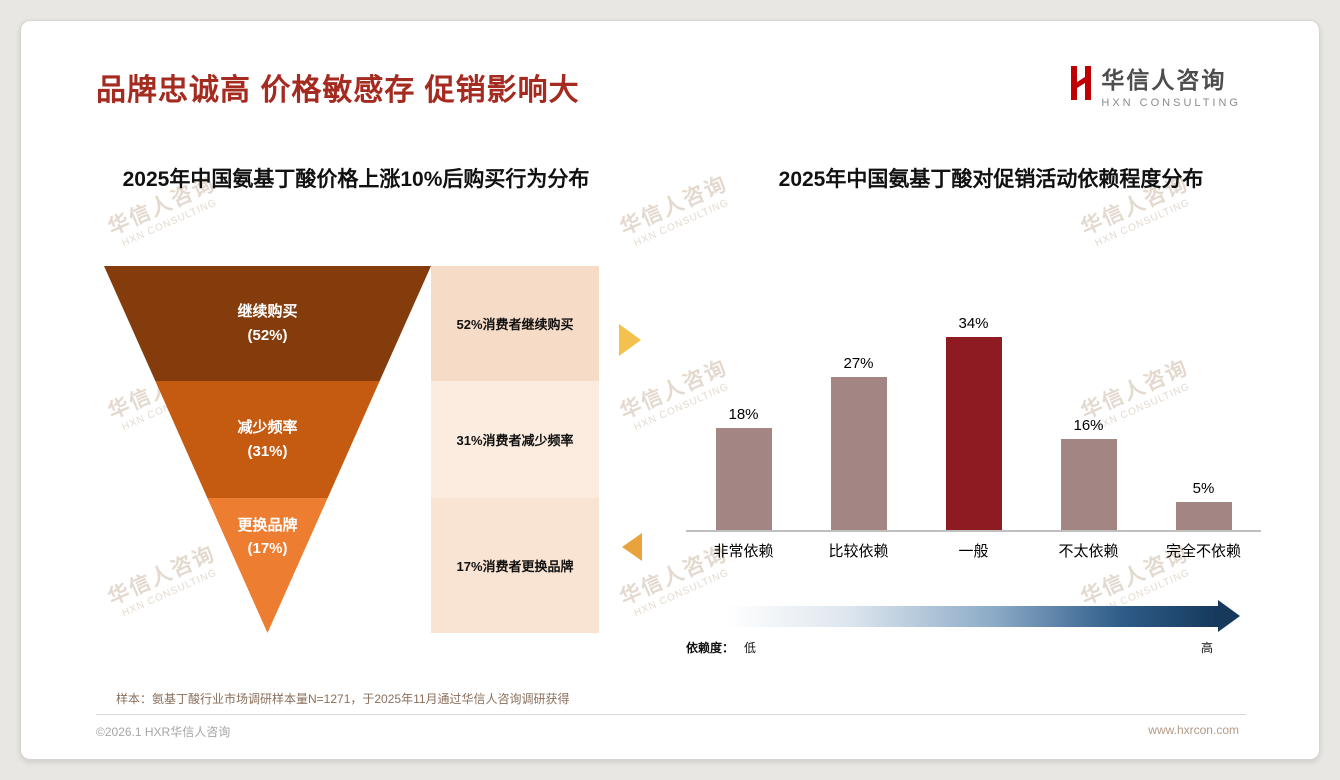  What do you see at coordinates (1088, 551) in the screenshot?
I see `bar-category-label: 不太依赖` at bounding box center [1088, 551].